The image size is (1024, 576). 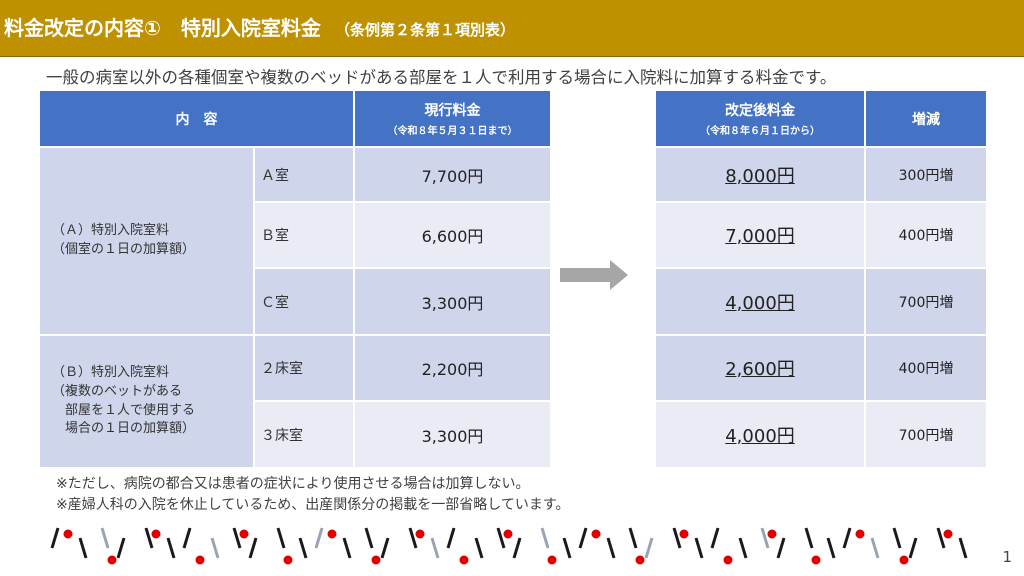 I want to click on title-subtitle: （条例第２条第１項別表）, so click(x=424, y=30).